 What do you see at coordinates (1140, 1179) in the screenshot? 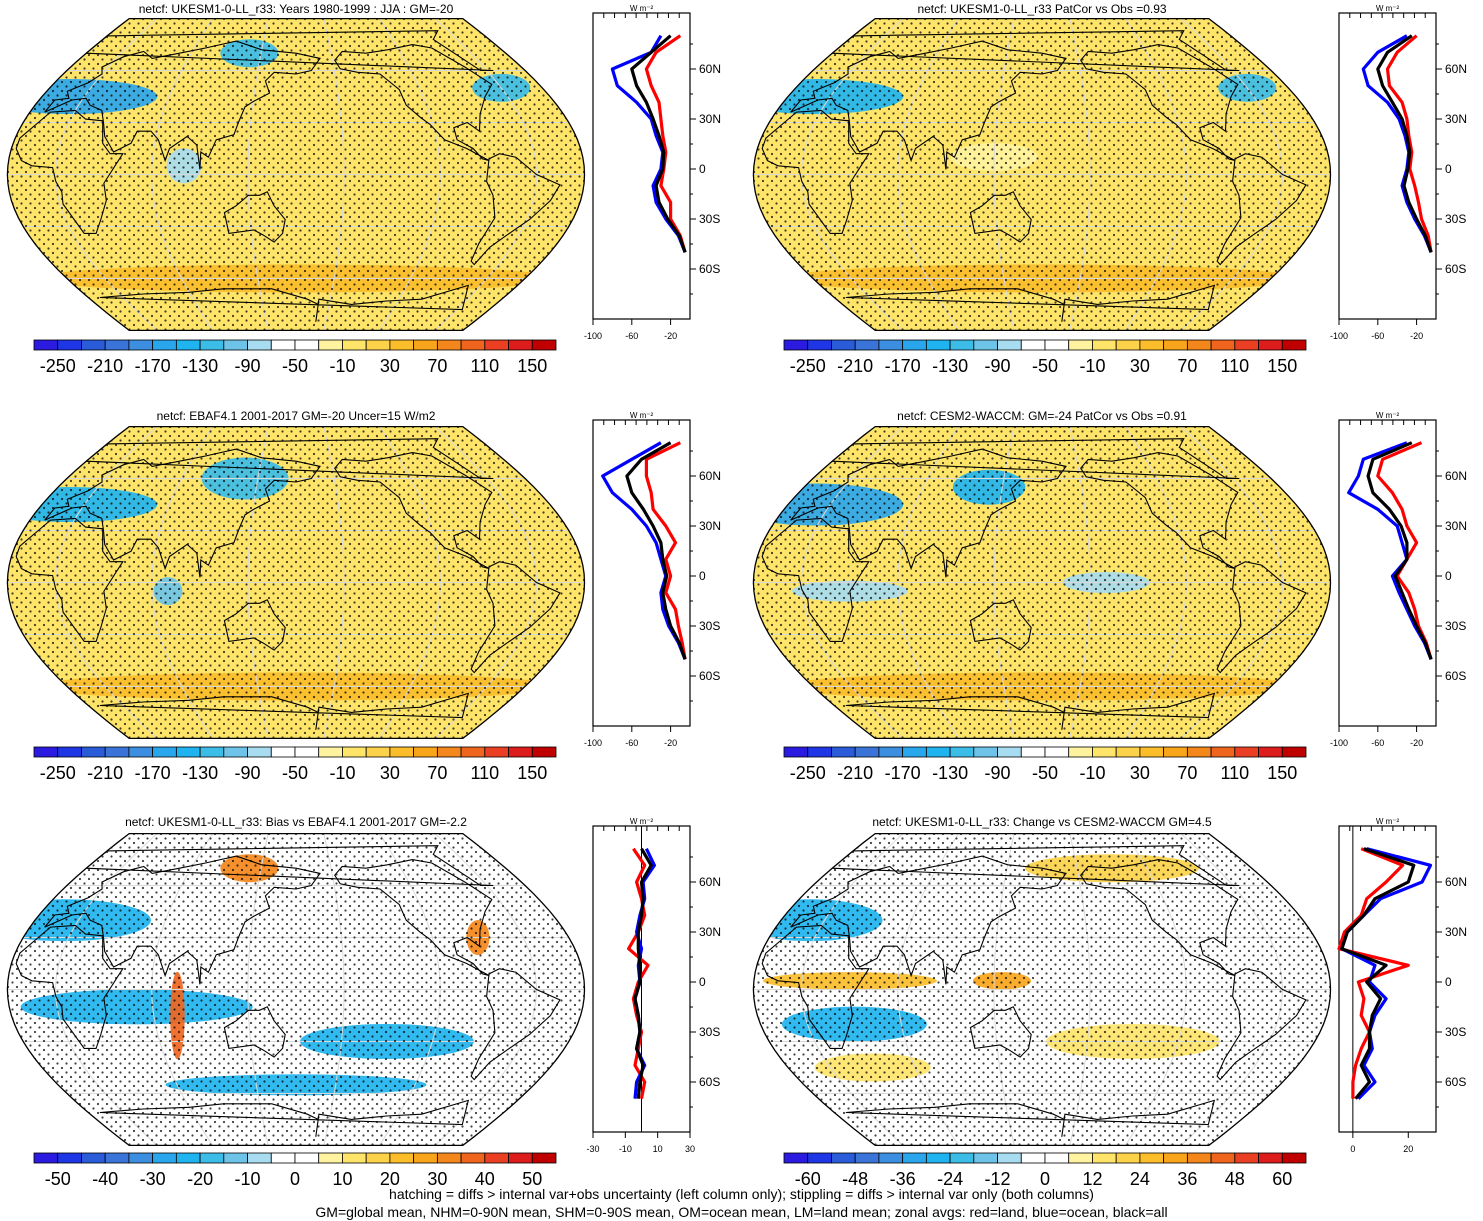
I see `colorbar-tick-label: 24` at bounding box center [1140, 1179].